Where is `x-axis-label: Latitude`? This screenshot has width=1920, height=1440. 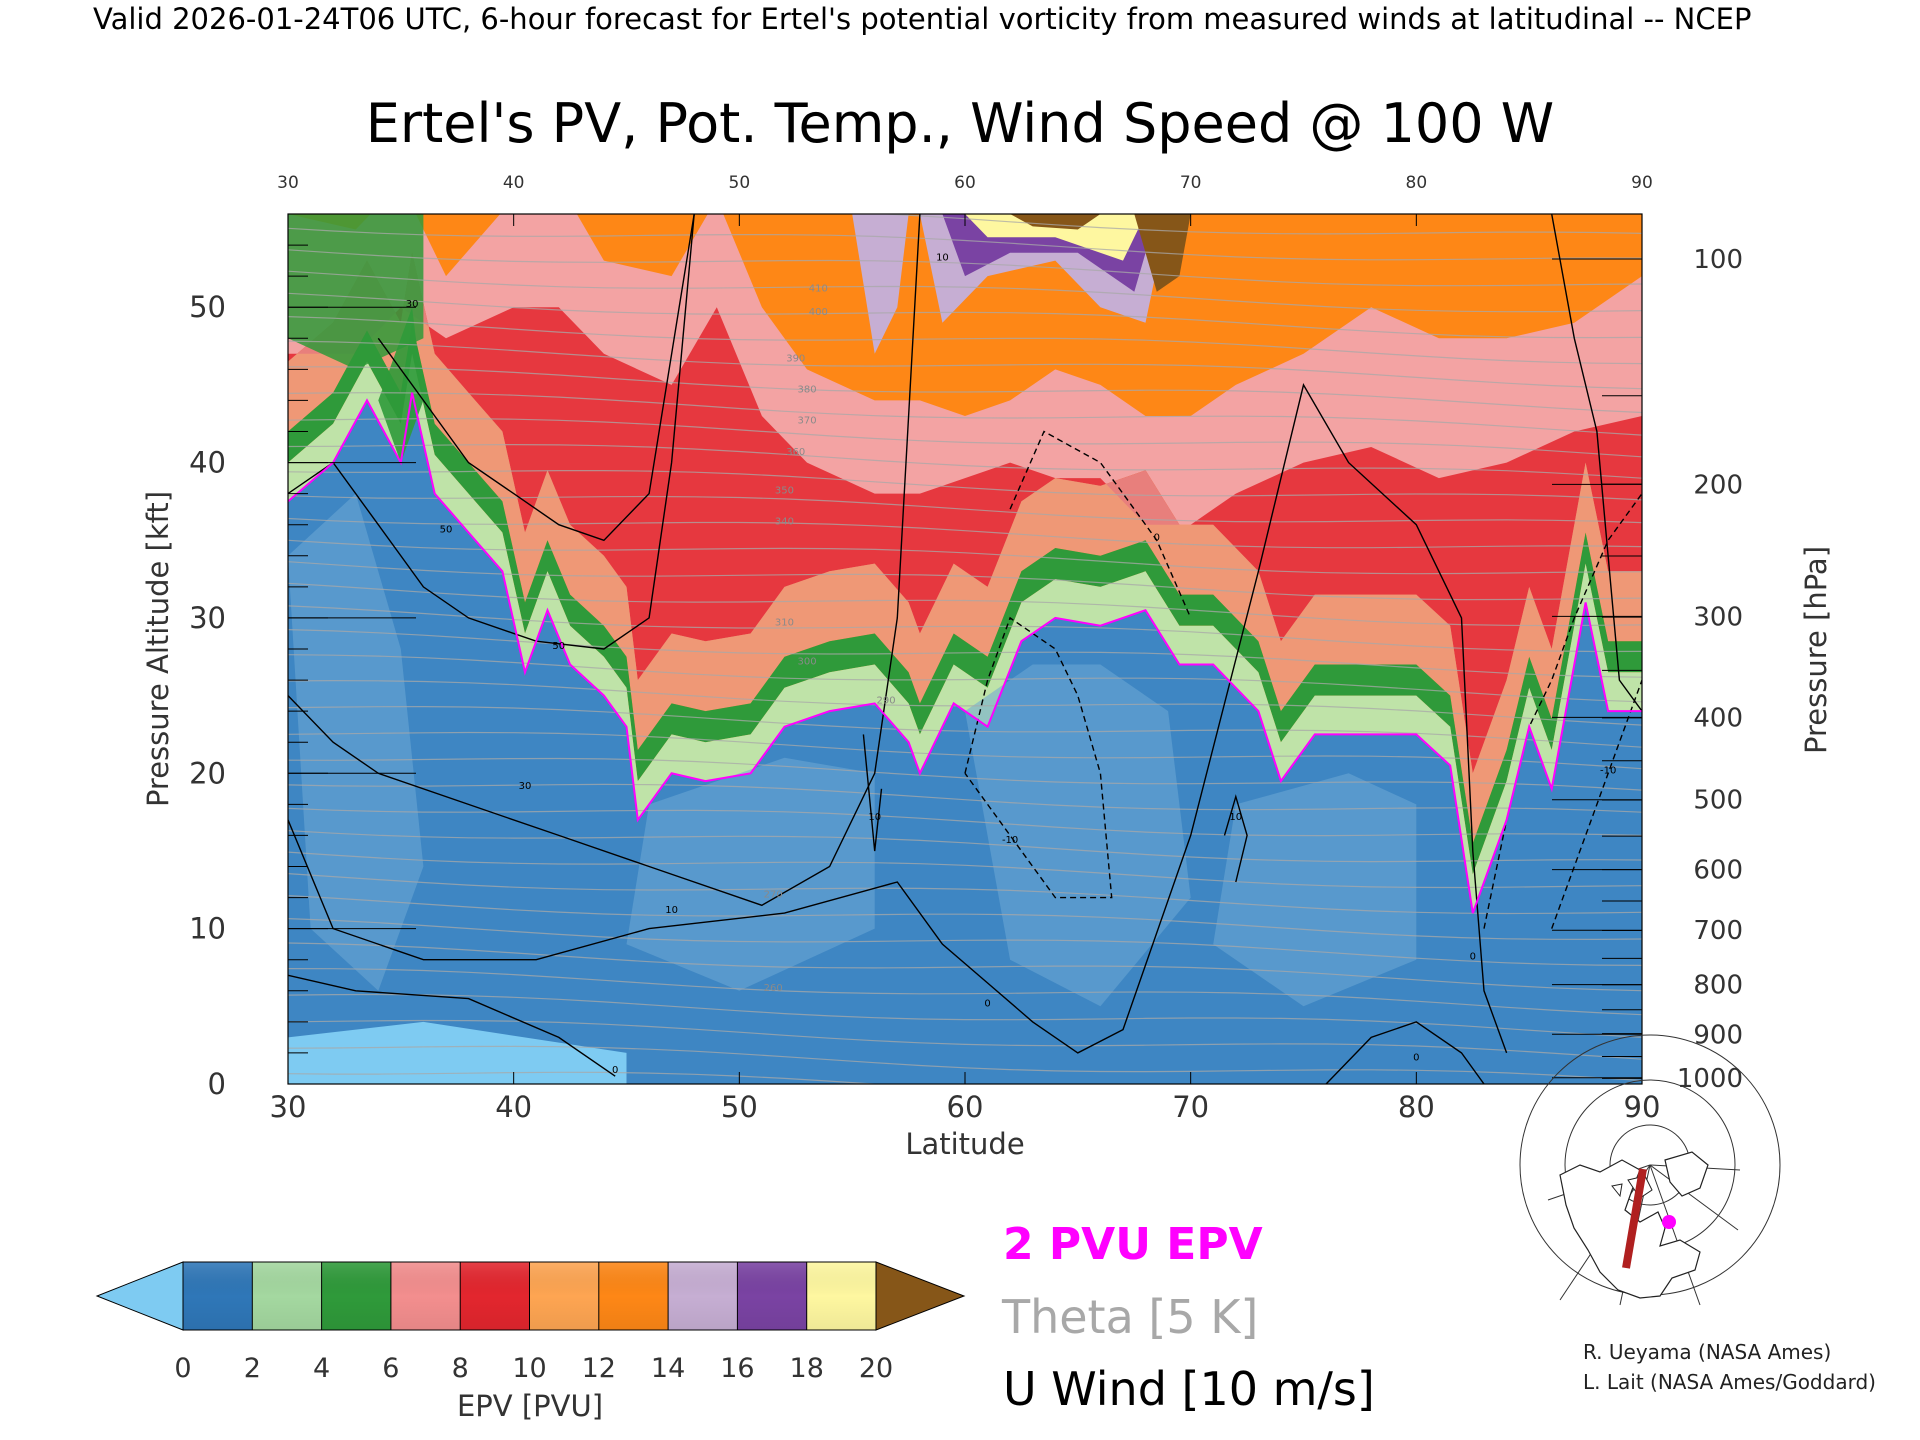 x-axis-label: Latitude is located at coordinates (964, 1144).